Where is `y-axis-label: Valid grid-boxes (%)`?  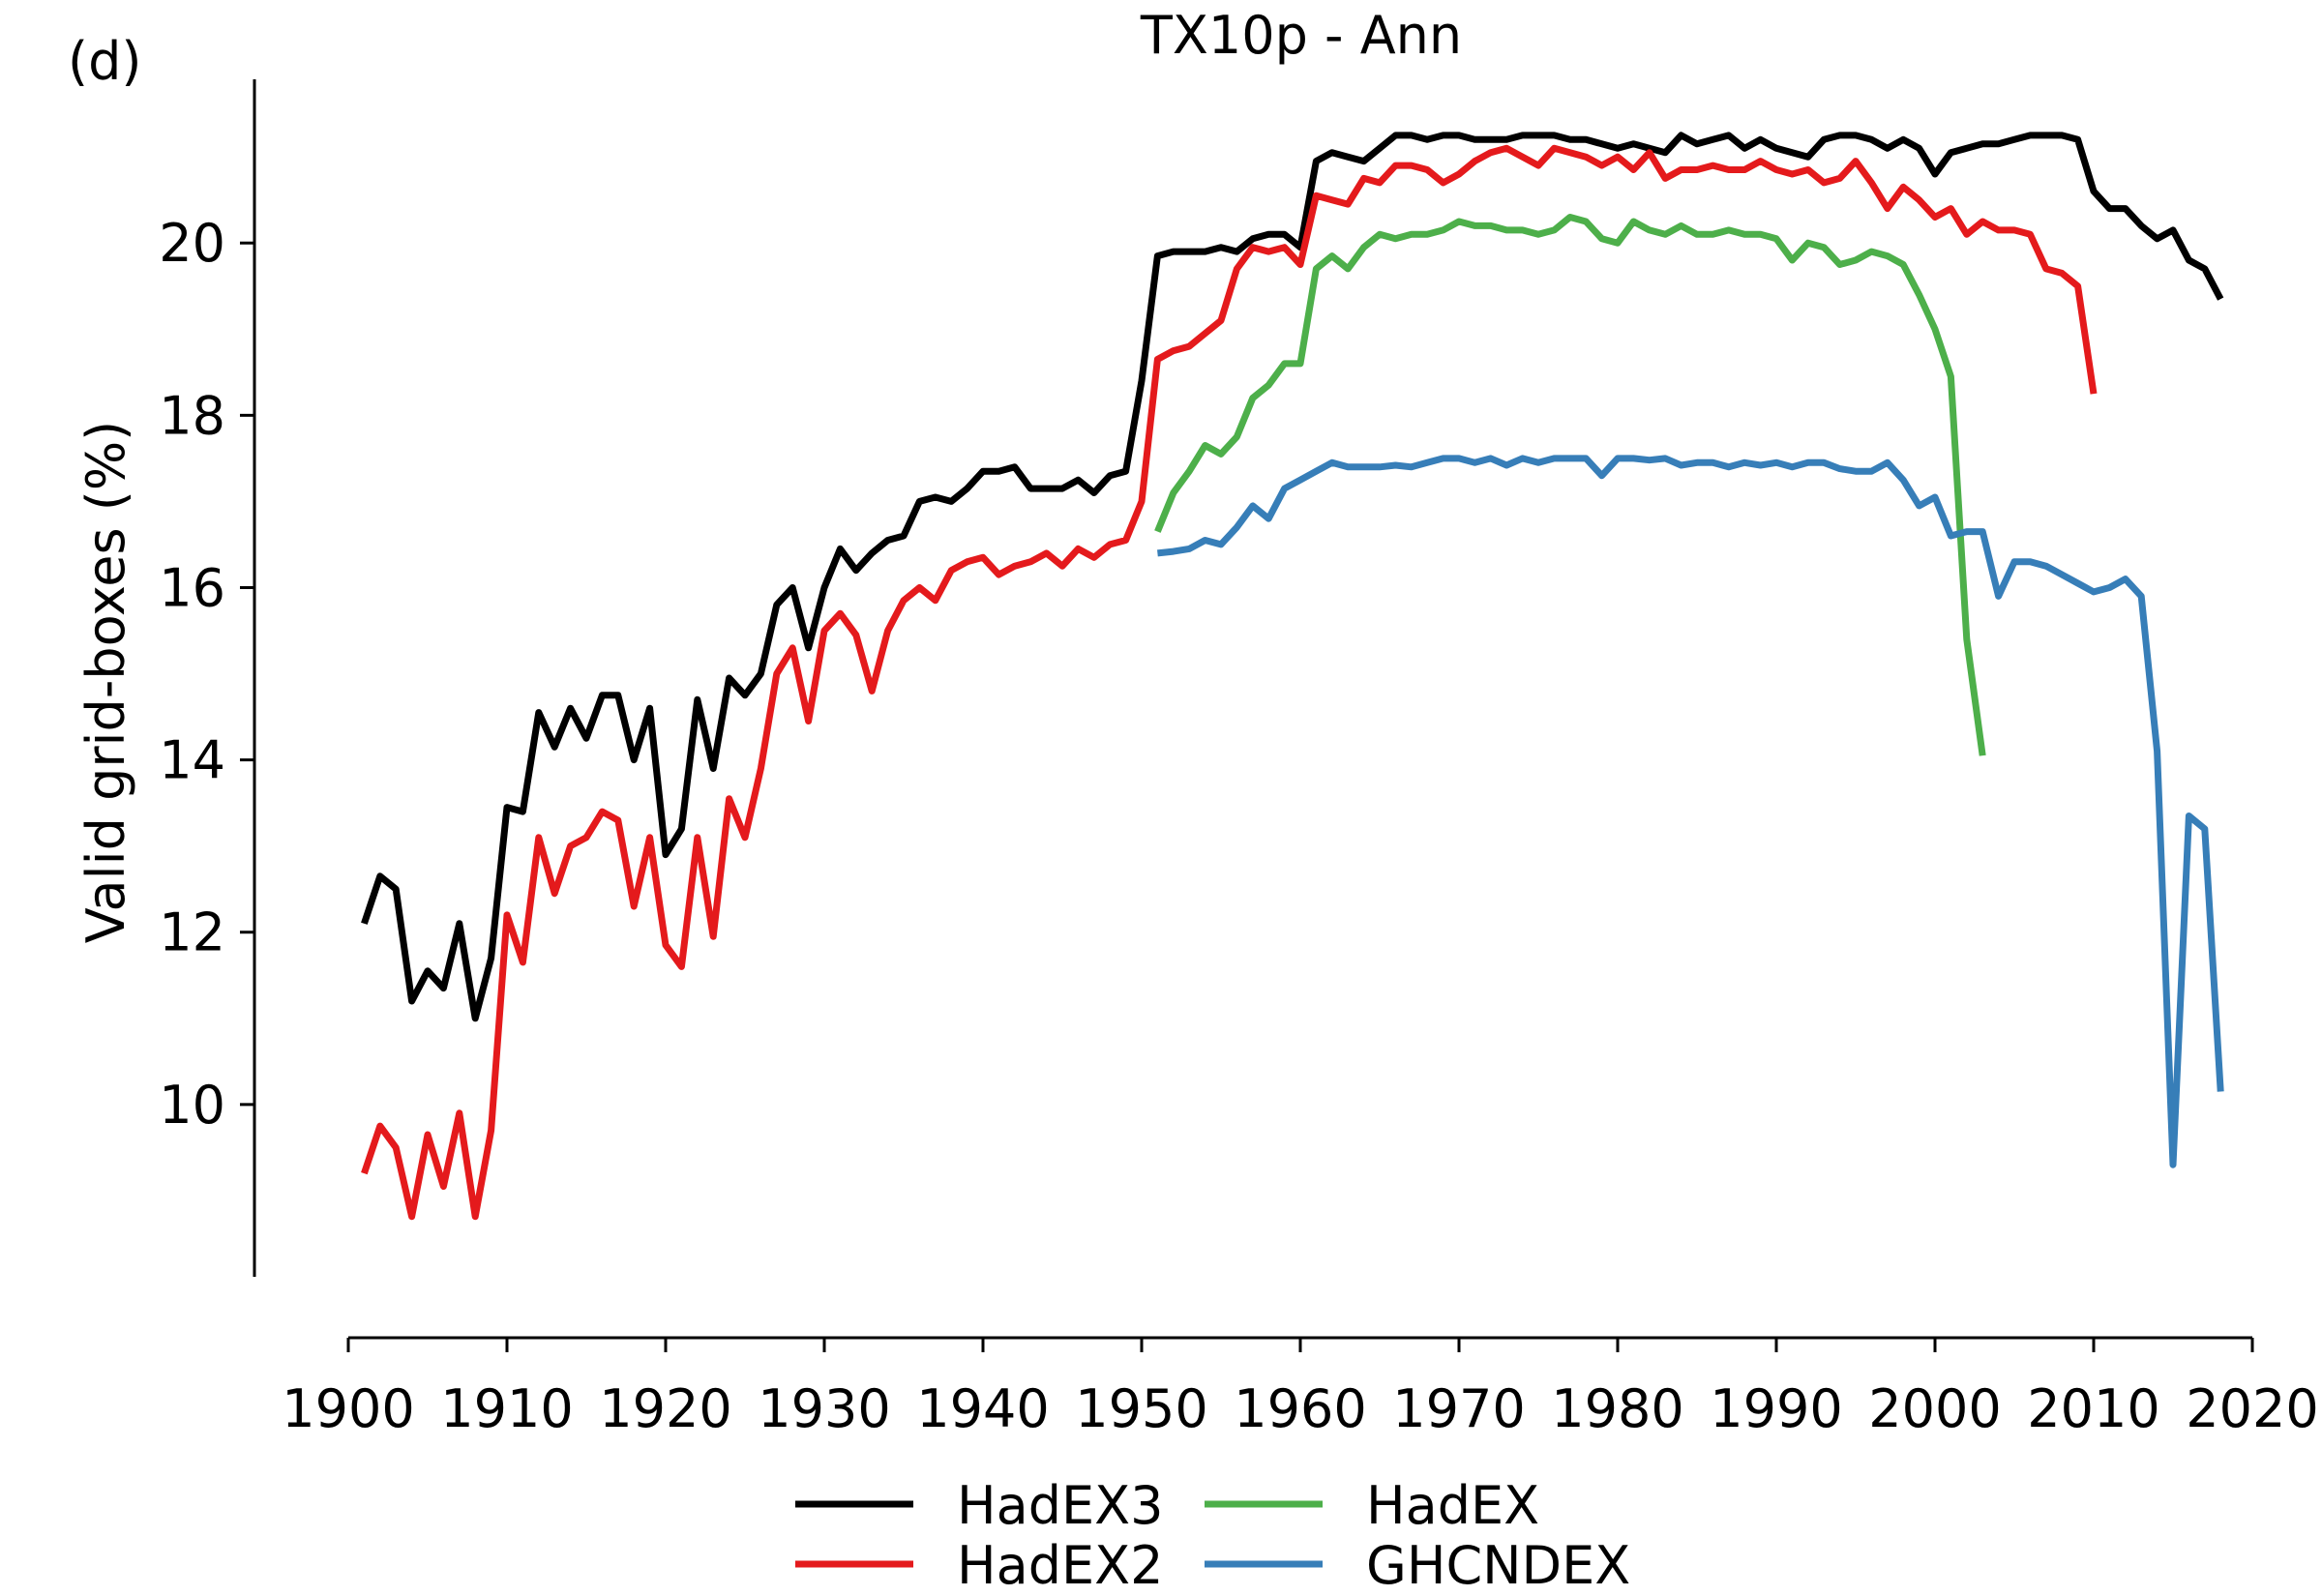 y-axis-label: Valid grid-boxes (%) is located at coordinates (105, 682).